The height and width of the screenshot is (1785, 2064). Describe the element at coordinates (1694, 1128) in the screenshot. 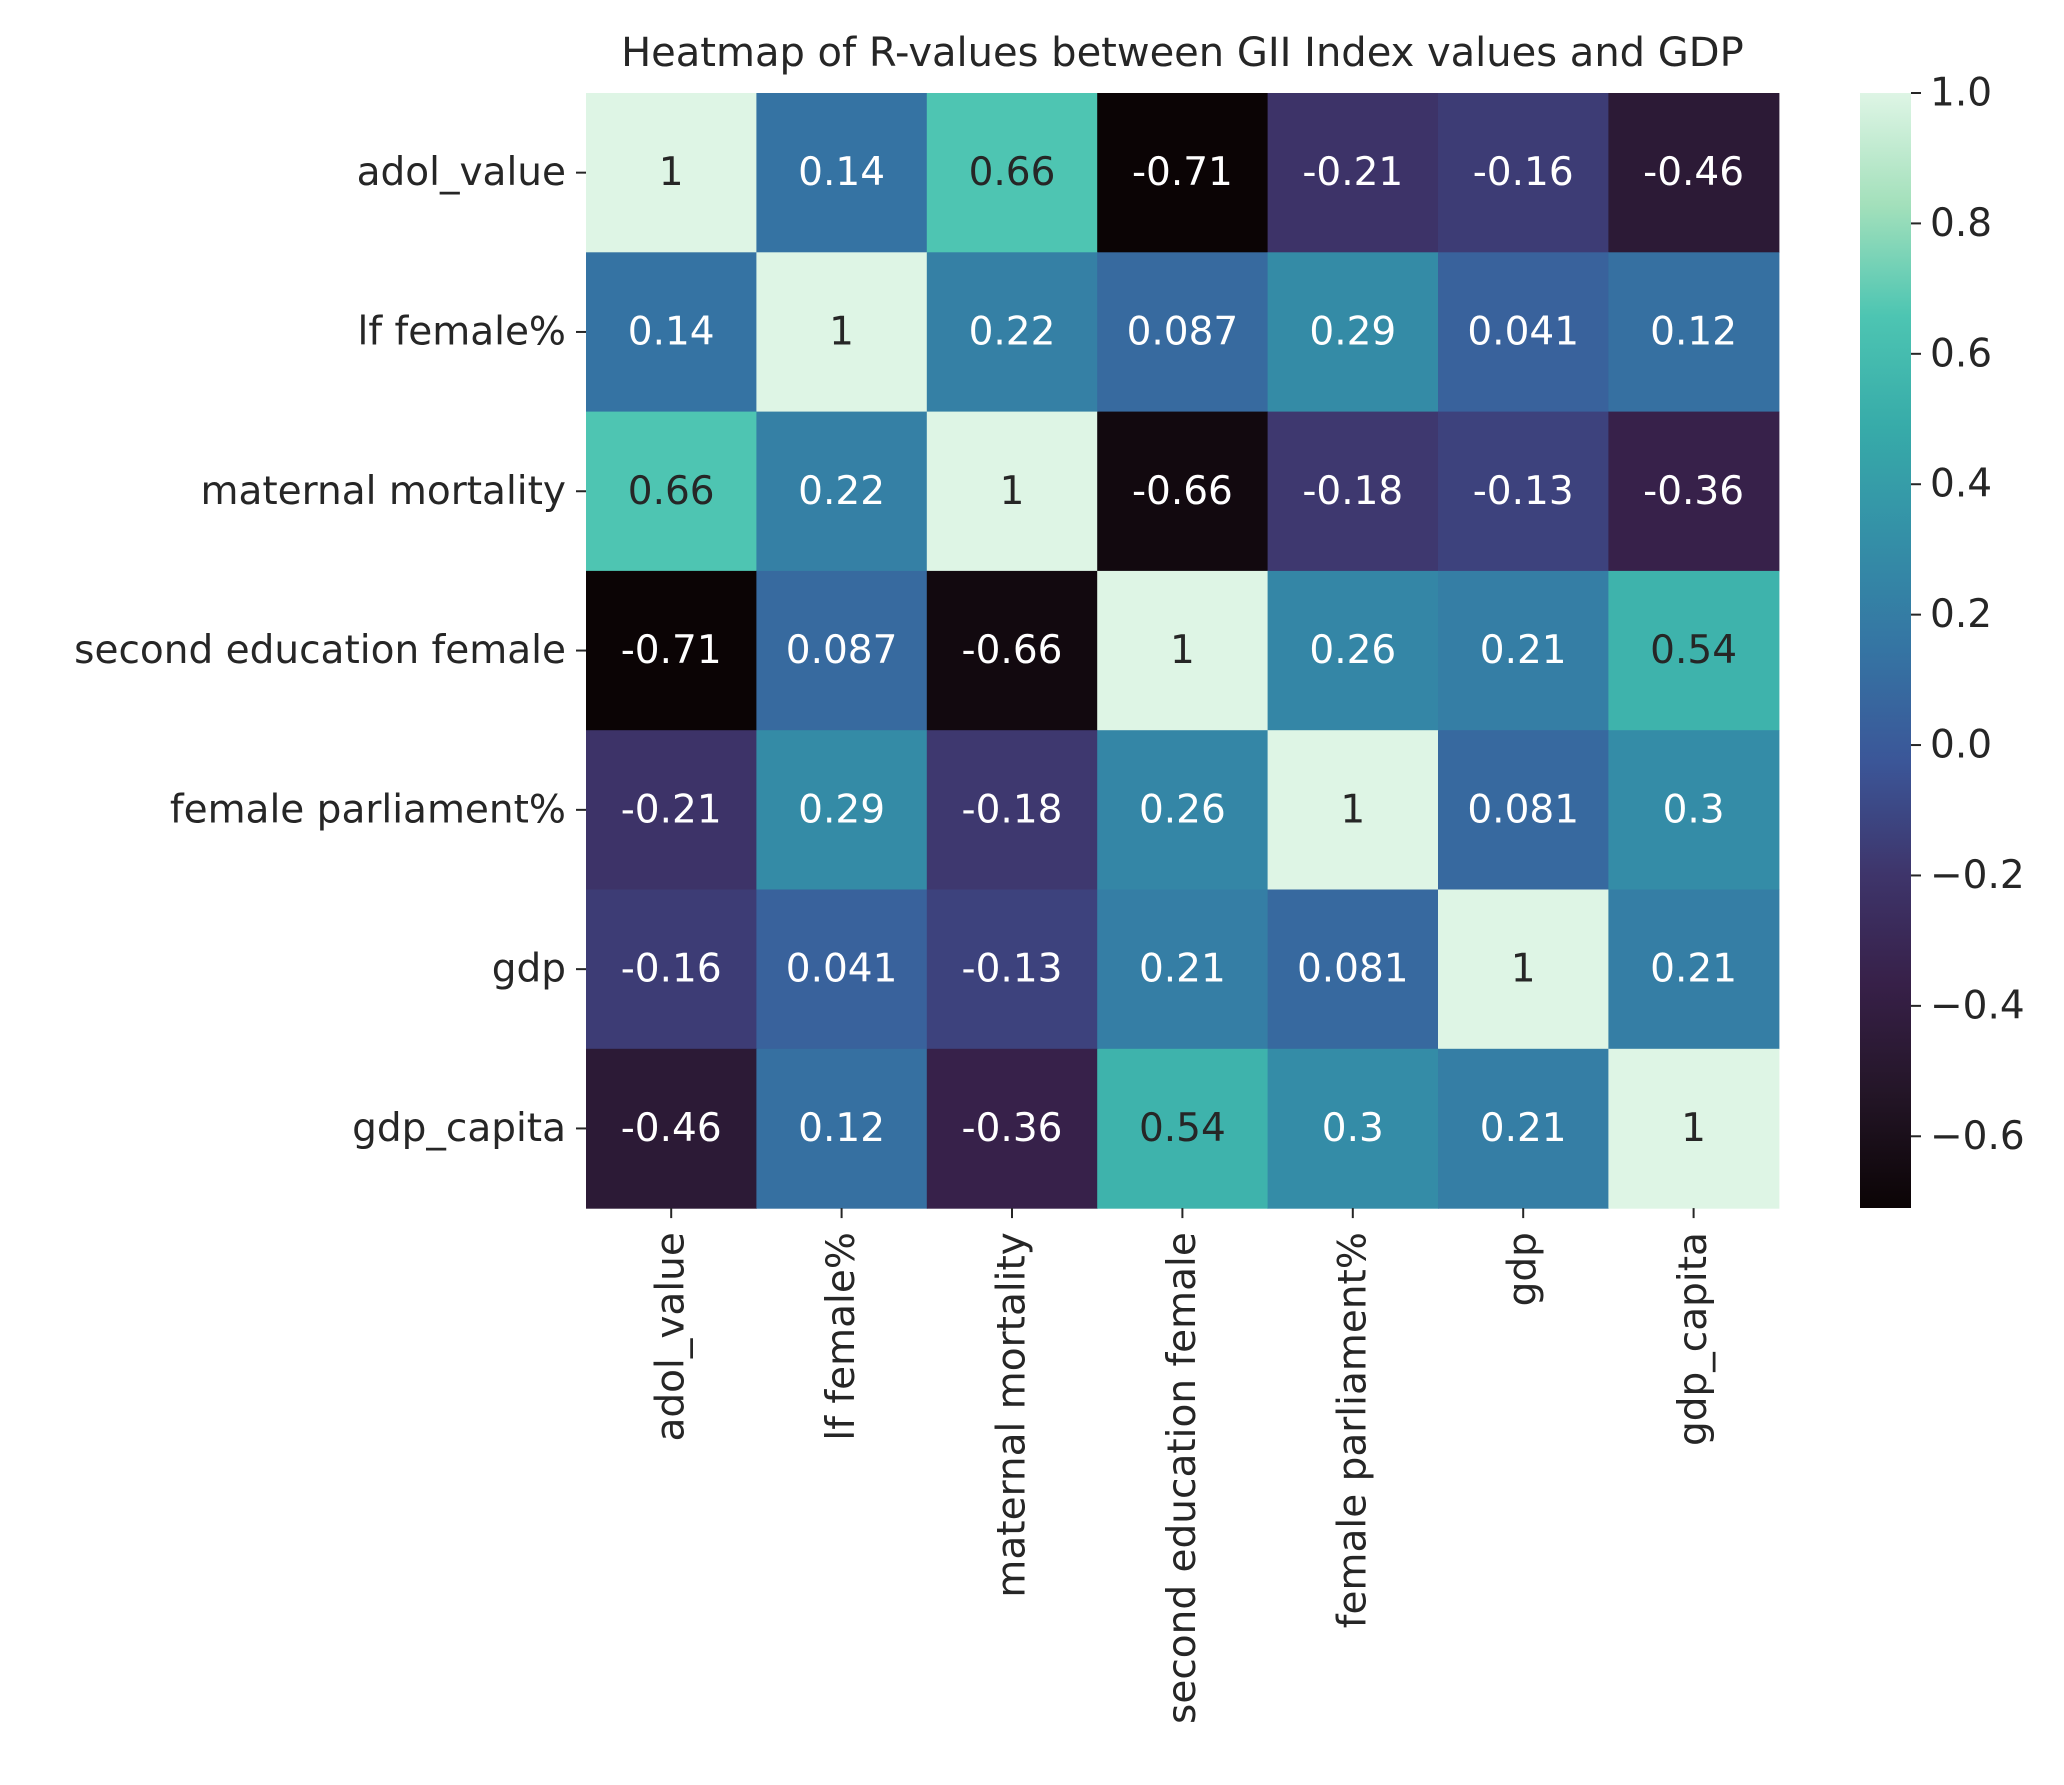

I see `heatmap-cell-r6-c6` at that location.